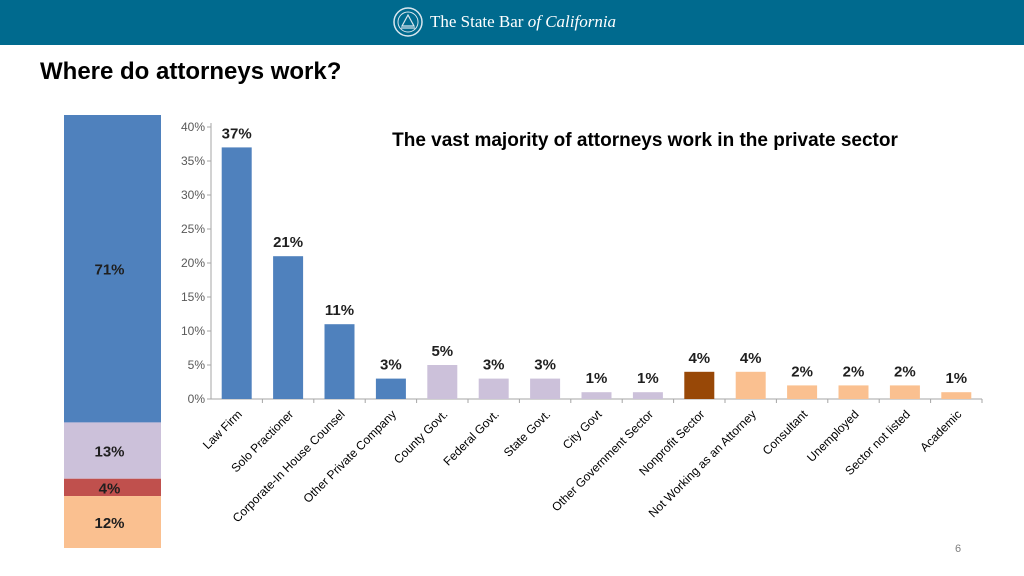 The width and height of the screenshot is (1024, 576). What do you see at coordinates (339, 310) in the screenshot?
I see `bar-value-label-2: 11%` at bounding box center [339, 310].